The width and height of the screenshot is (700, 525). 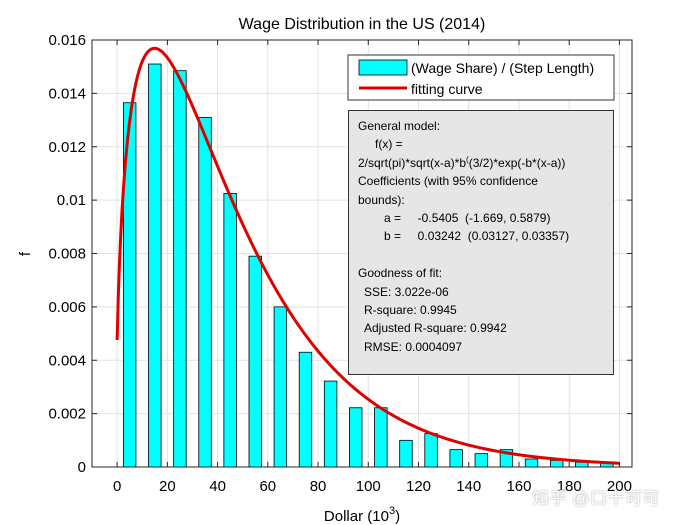 What do you see at coordinates (82, 467) in the screenshot?
I see `y-tick-label: 0` at bounding box center [82, 467].